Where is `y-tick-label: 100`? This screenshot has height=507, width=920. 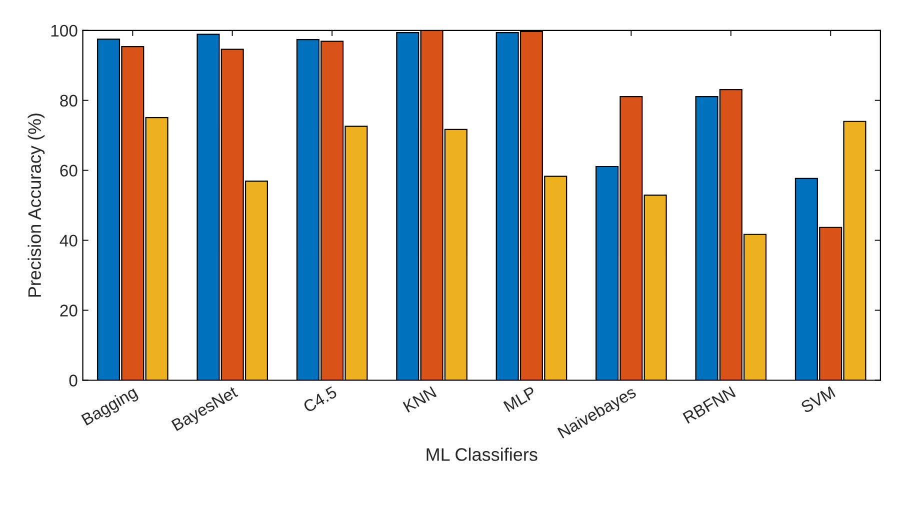 y-tick-label: 100 is located at coordinates (64, 30).